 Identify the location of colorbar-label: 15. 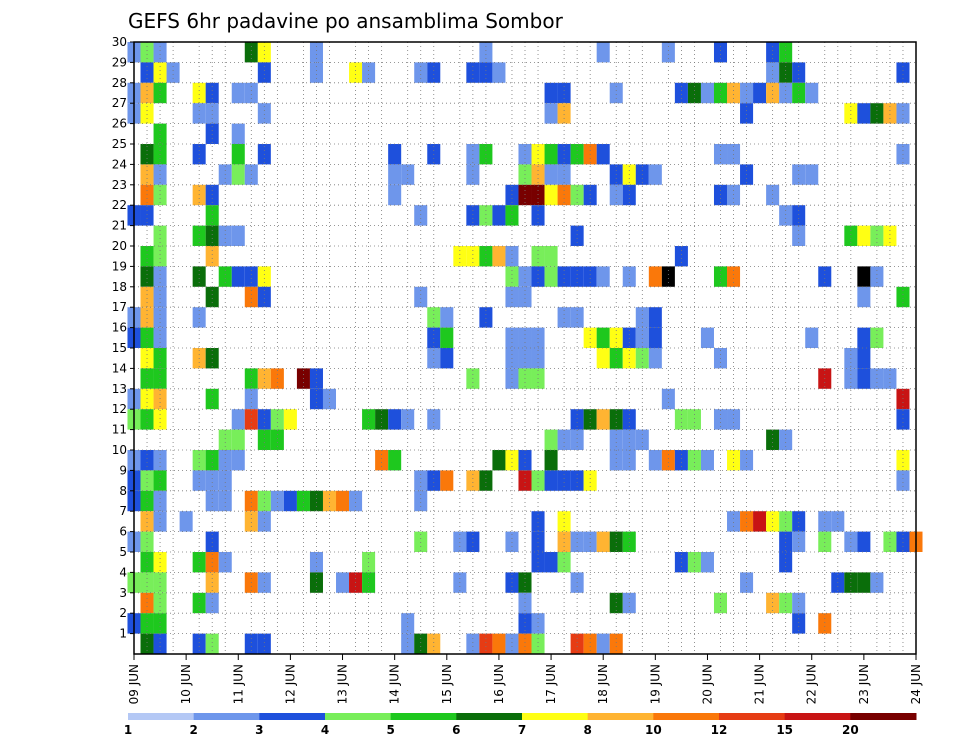
(784, 730).